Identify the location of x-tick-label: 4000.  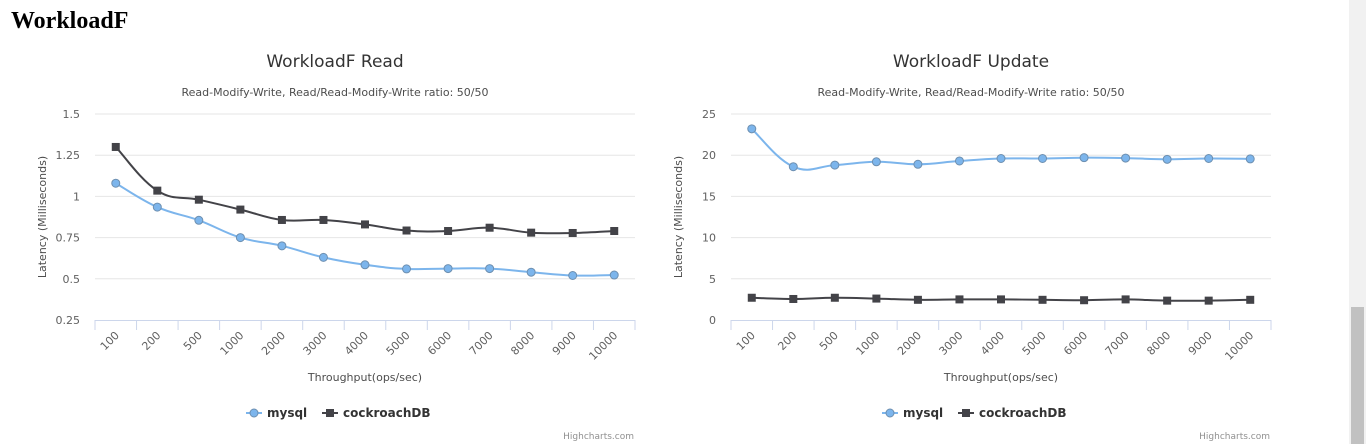
(992, 343).